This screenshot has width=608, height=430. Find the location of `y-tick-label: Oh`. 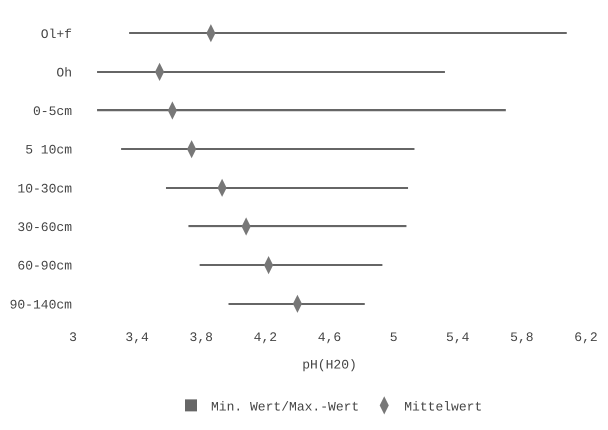

y-tick-label: Oh is located at coordinates (64, 72).